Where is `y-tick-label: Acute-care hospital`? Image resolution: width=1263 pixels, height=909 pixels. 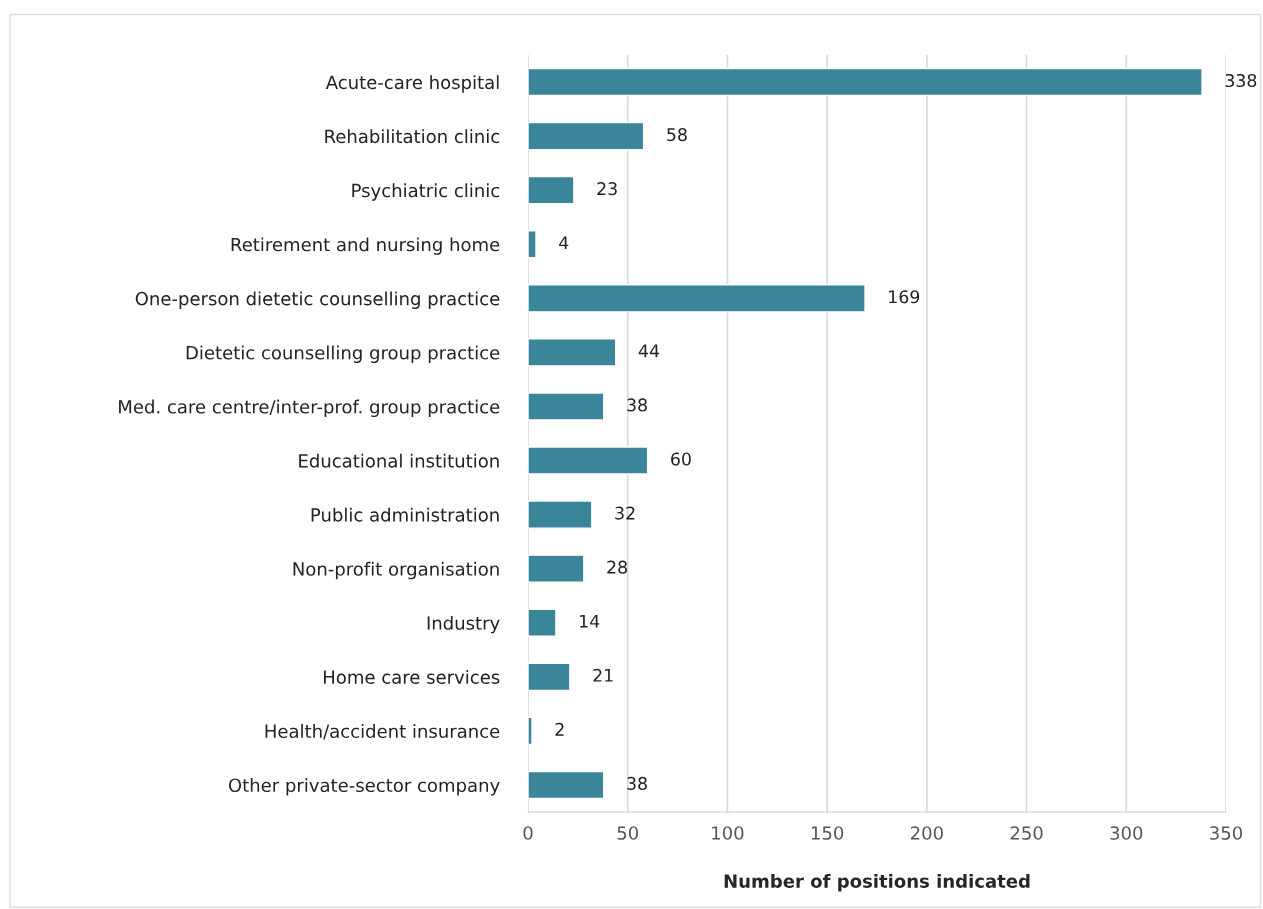
y-tick-label: Acute-care hospital is located at coordinates (412, 84).